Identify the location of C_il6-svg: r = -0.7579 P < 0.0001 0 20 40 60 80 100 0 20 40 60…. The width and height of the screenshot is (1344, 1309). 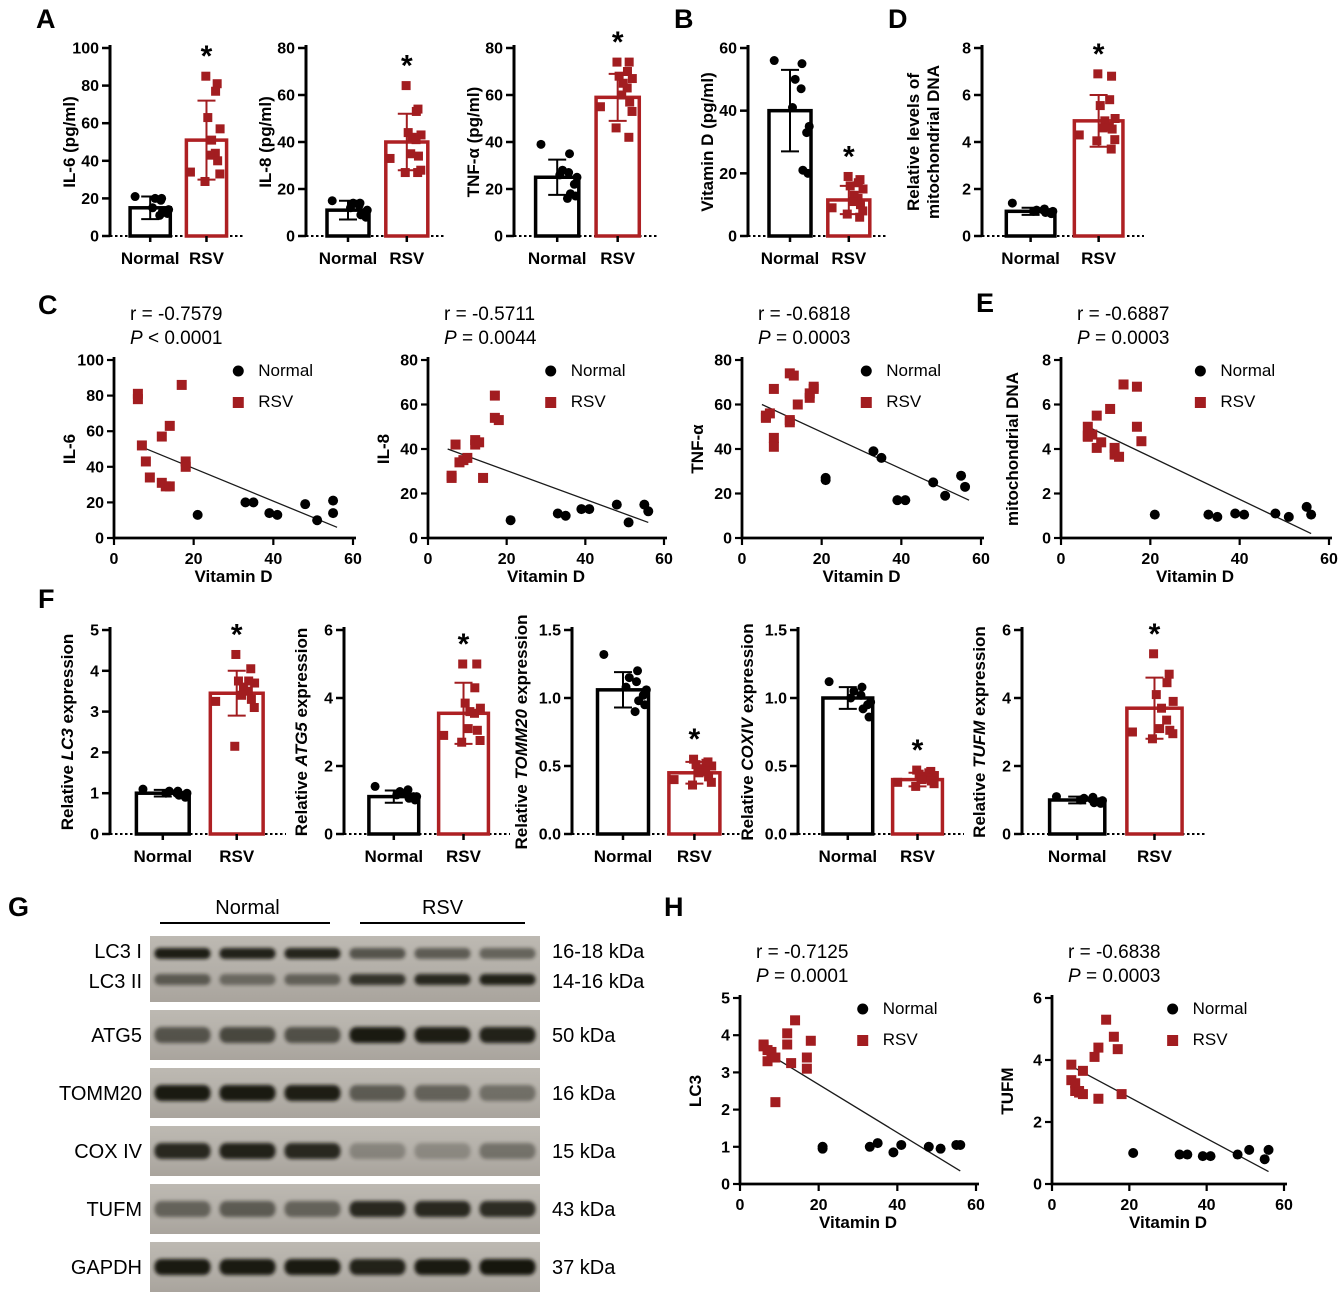
(211, 445).